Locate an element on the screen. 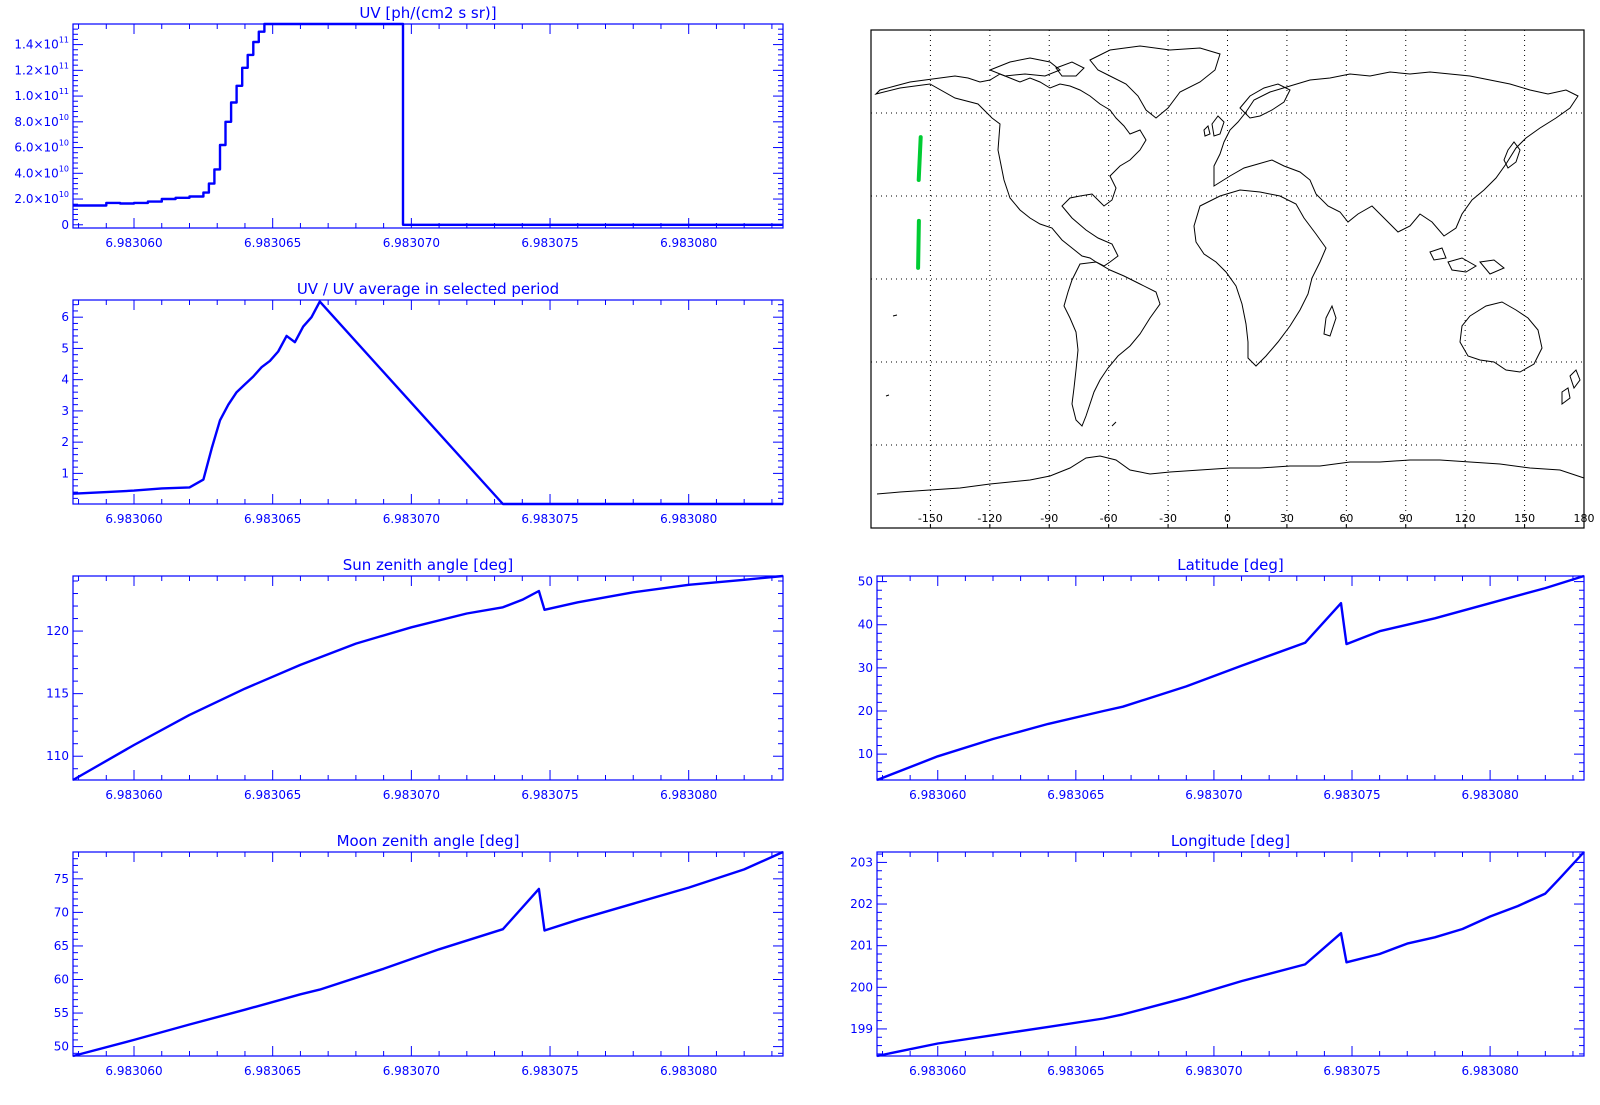  y-tick-label: 75 is located at coordinates (61, 879).